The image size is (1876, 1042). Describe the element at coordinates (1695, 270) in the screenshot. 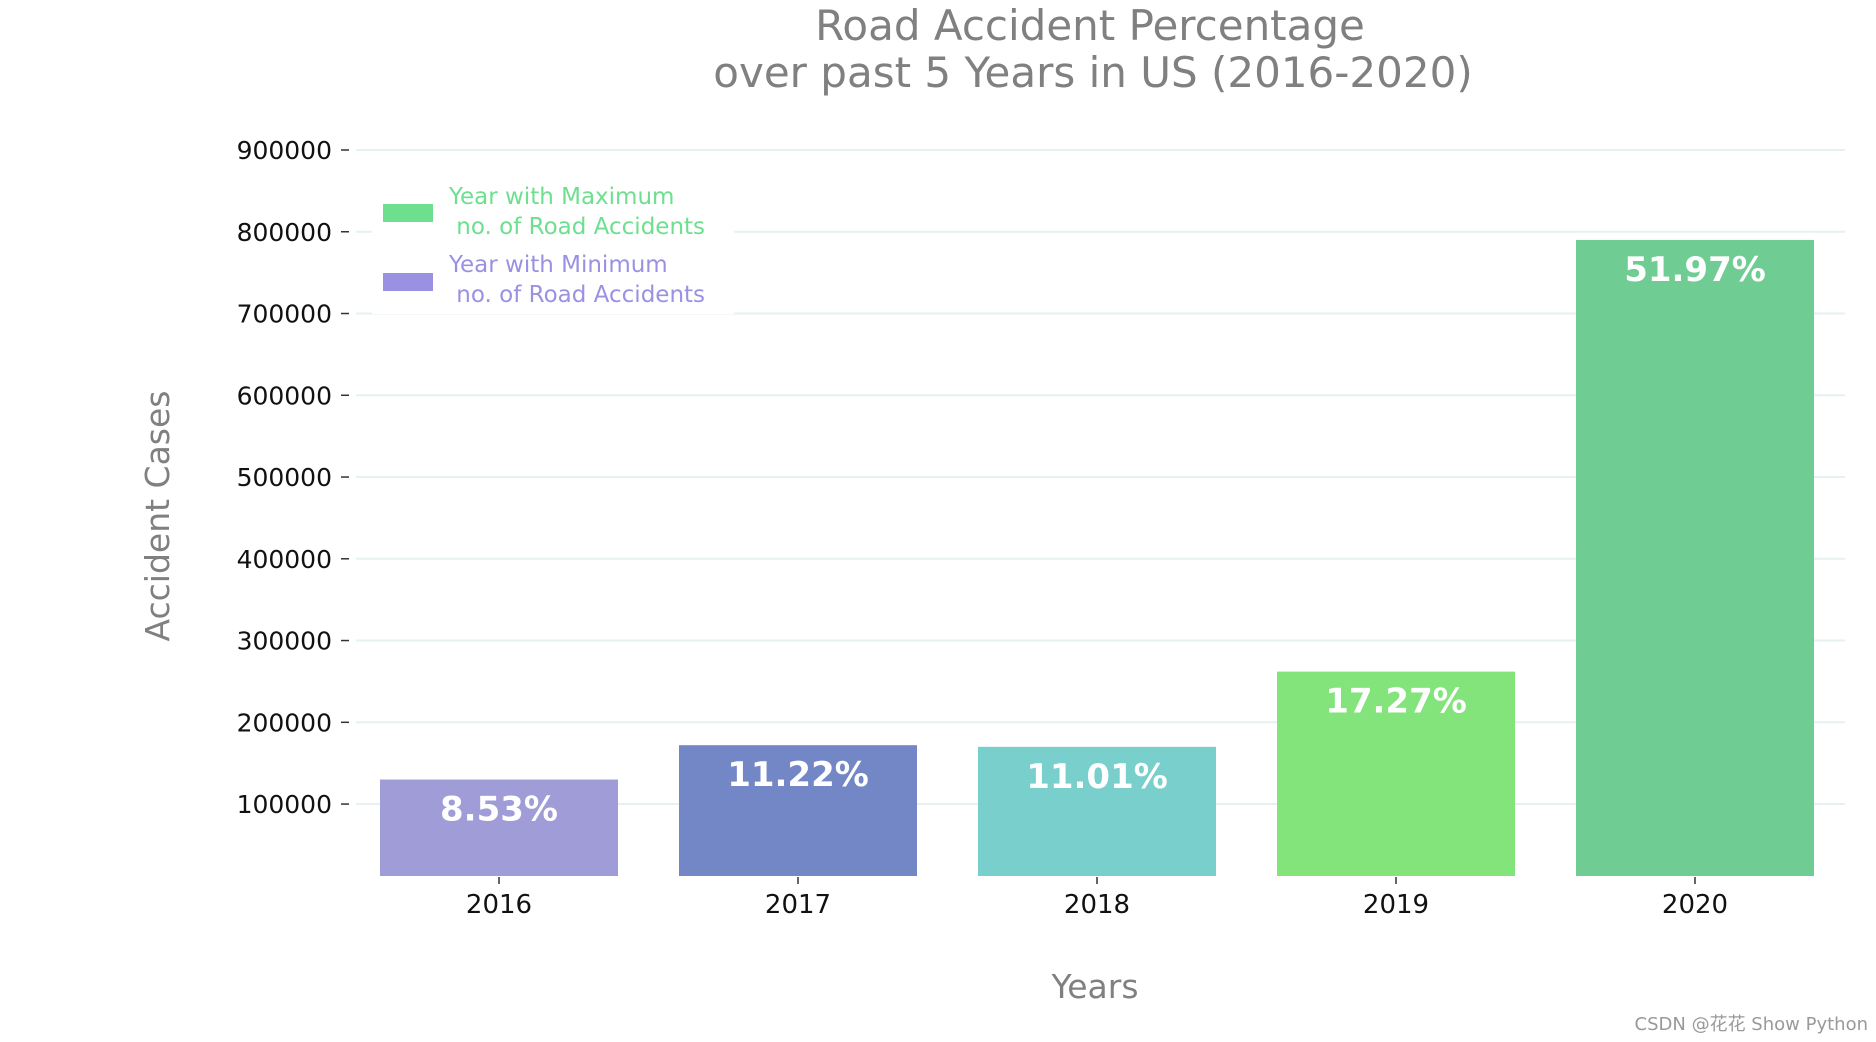

I see `bar-label-2020: 51.97%` at that location.